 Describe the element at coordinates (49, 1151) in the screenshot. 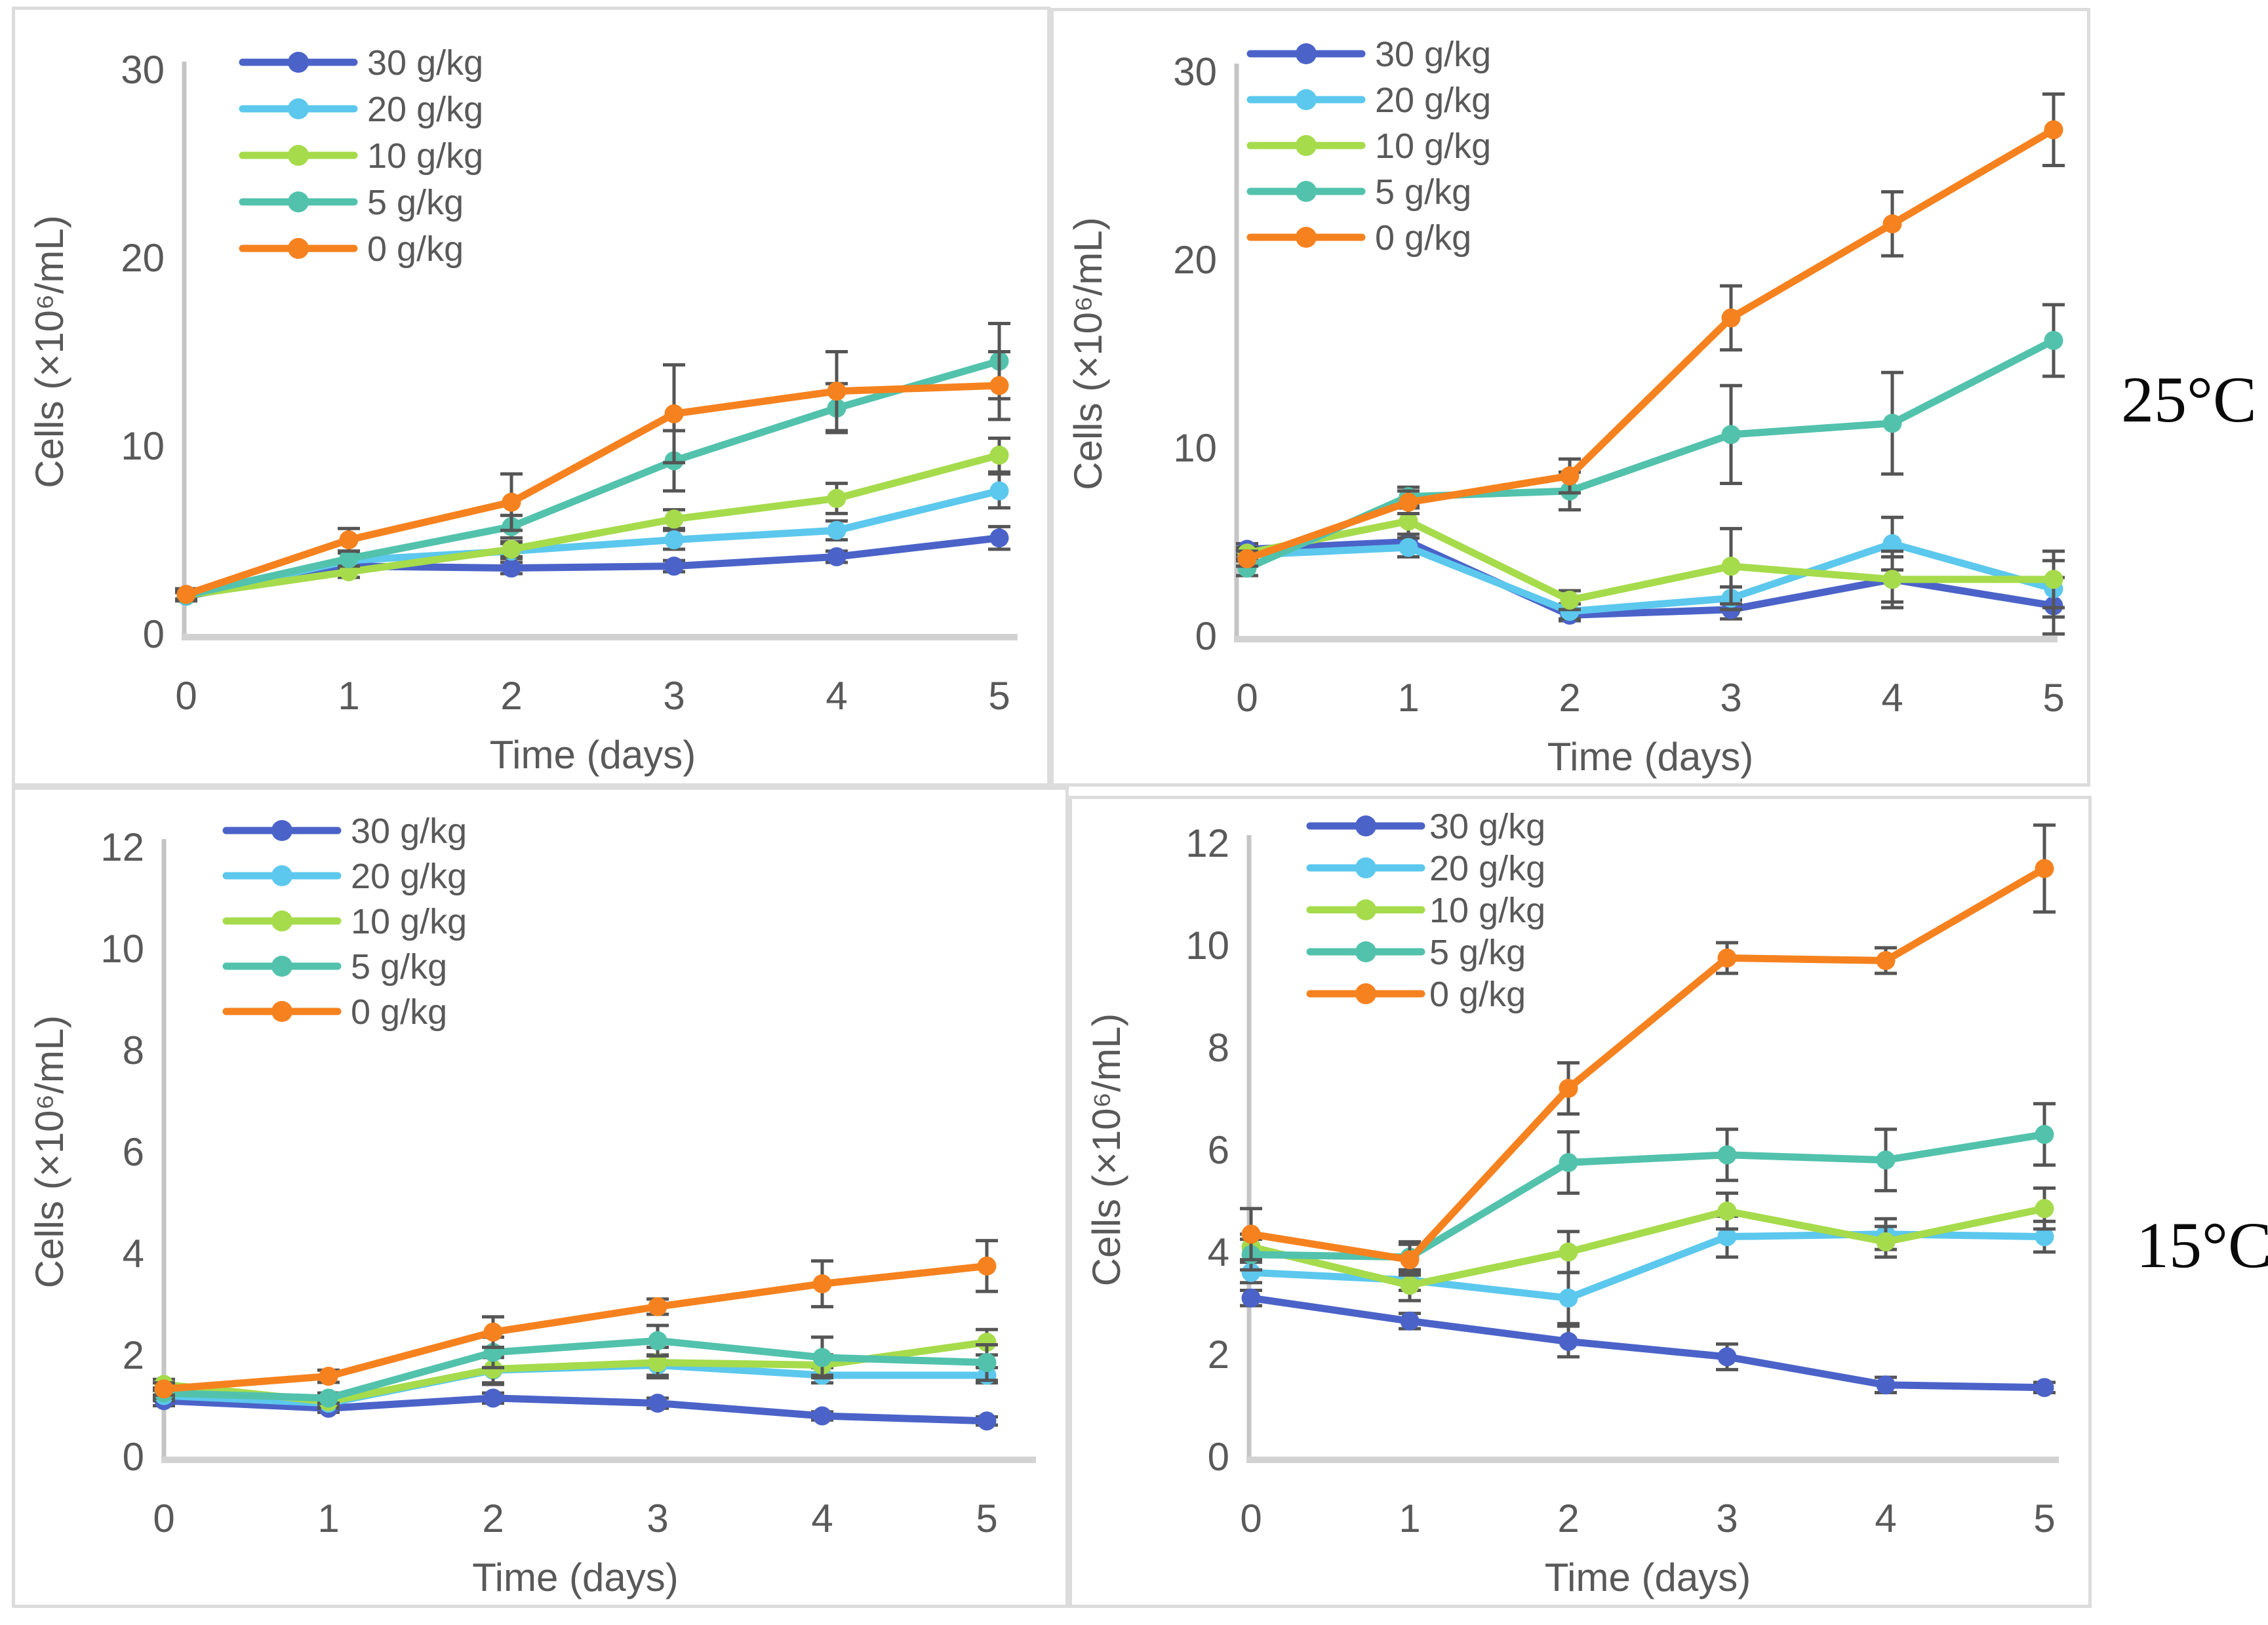

I see `y-axis-title: Cells (×10⁶/mL)` at that location.